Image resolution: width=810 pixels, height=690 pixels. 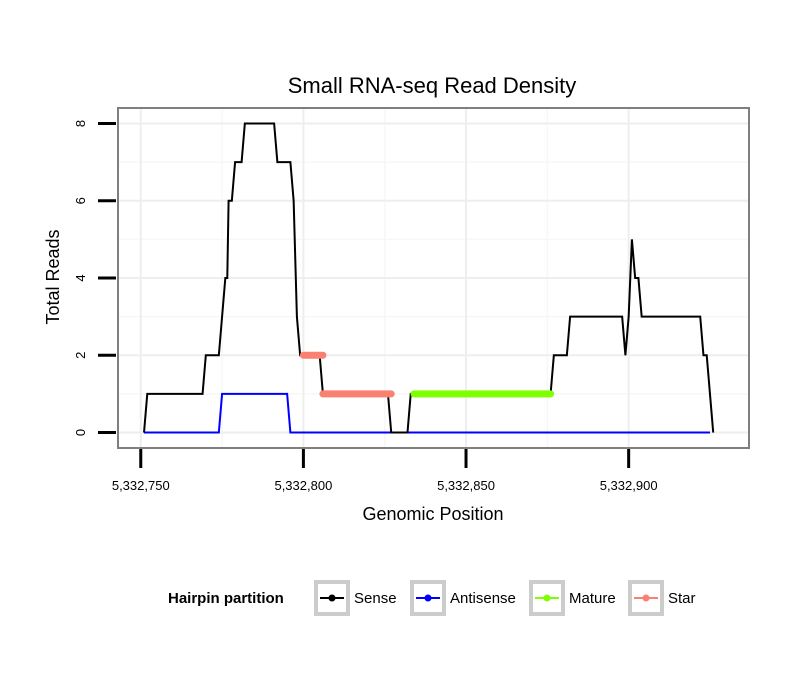 What do you see at coordinates (483, 598) in the screenshot?
I see `legend-label: Antisense` at bounding box center [483, 598].